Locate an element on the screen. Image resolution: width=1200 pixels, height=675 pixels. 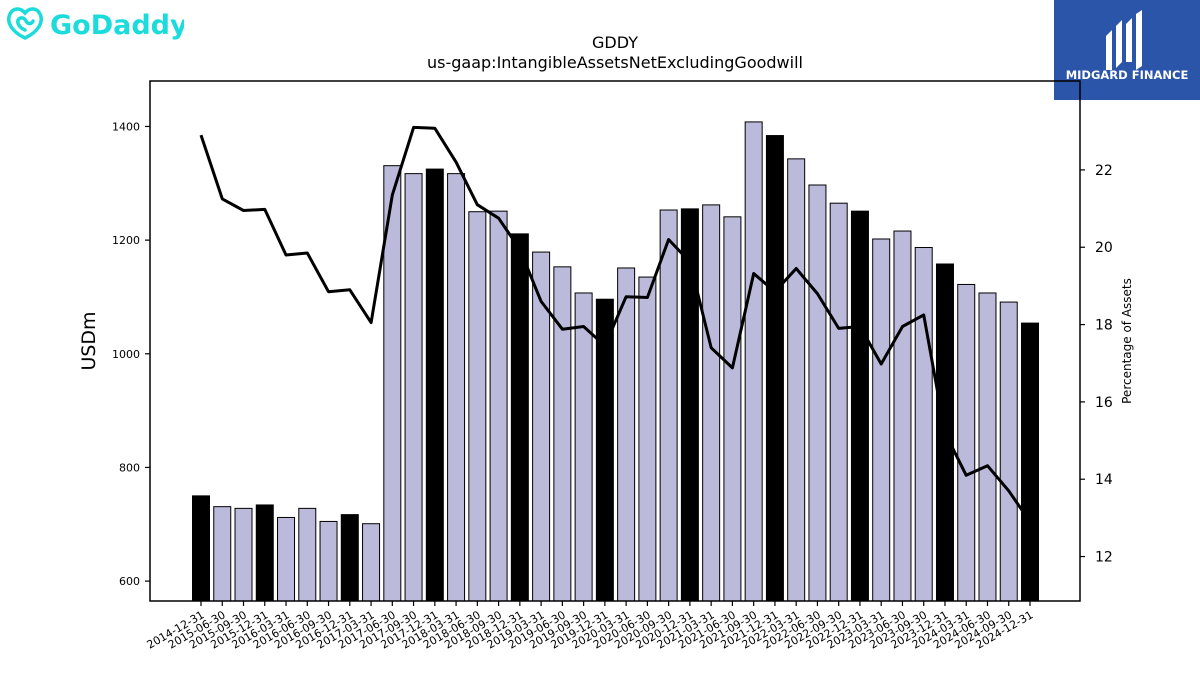
y2-tick-label: 16 is located at coordinates (1104, 403).